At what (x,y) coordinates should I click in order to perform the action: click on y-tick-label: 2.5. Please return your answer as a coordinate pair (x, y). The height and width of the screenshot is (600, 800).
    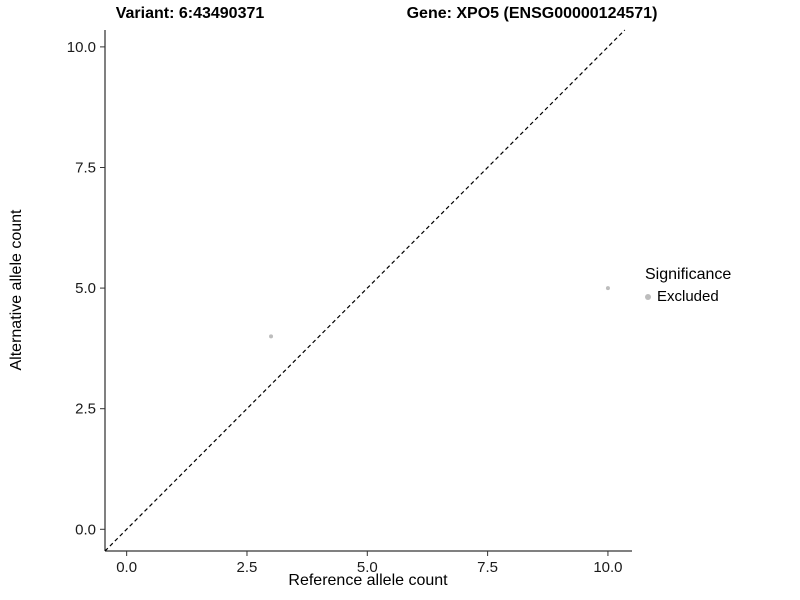
    Looking at the image, I should click on (85, 409).